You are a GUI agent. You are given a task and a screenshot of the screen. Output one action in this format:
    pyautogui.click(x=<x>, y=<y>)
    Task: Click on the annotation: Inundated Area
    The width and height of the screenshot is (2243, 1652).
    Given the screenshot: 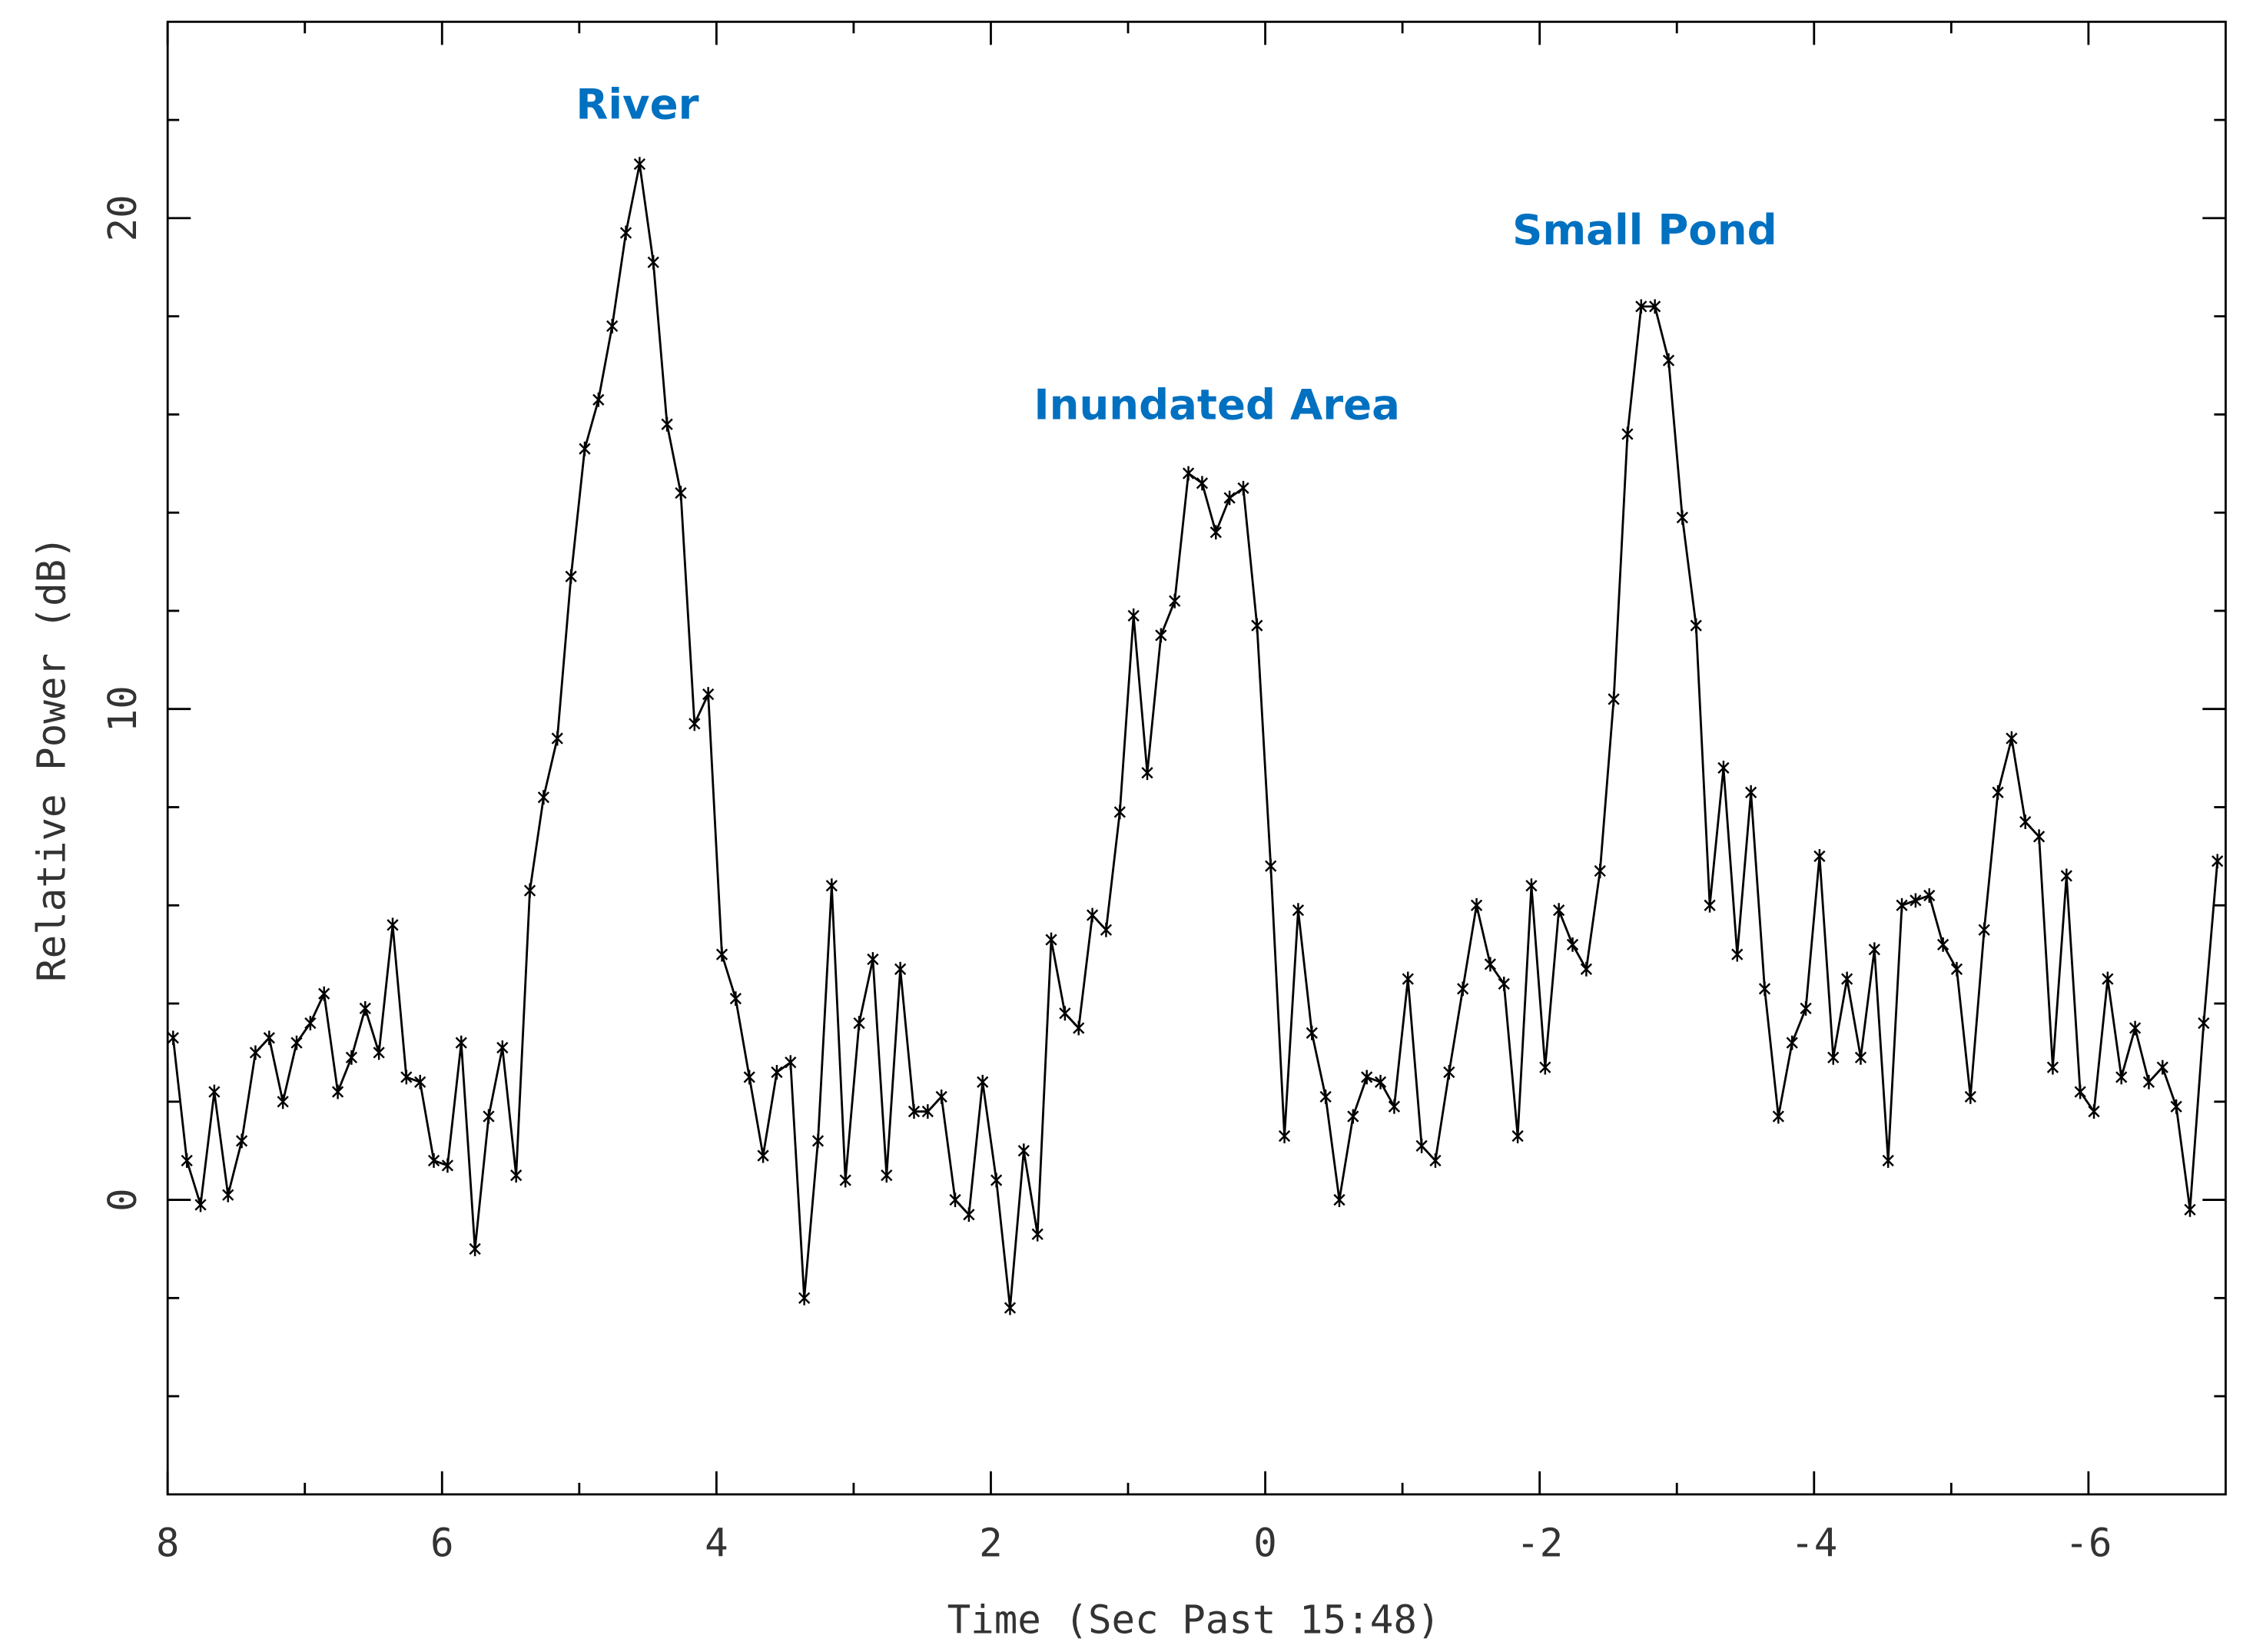 What is the action you would take?
    pyautogui.click(x=1217, y=405)
    